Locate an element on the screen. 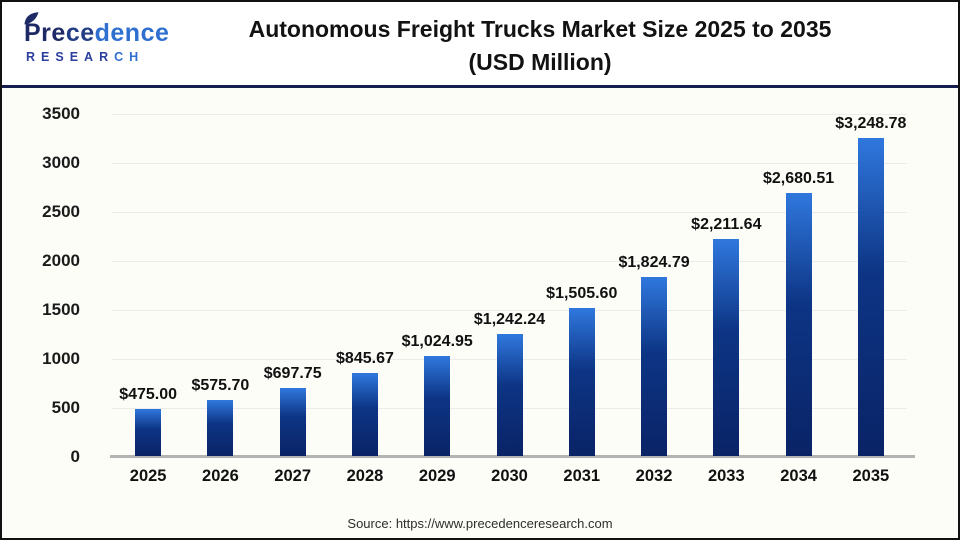  precedence-logo: Precedence RESEARCH is located at coordinates (104, 38).